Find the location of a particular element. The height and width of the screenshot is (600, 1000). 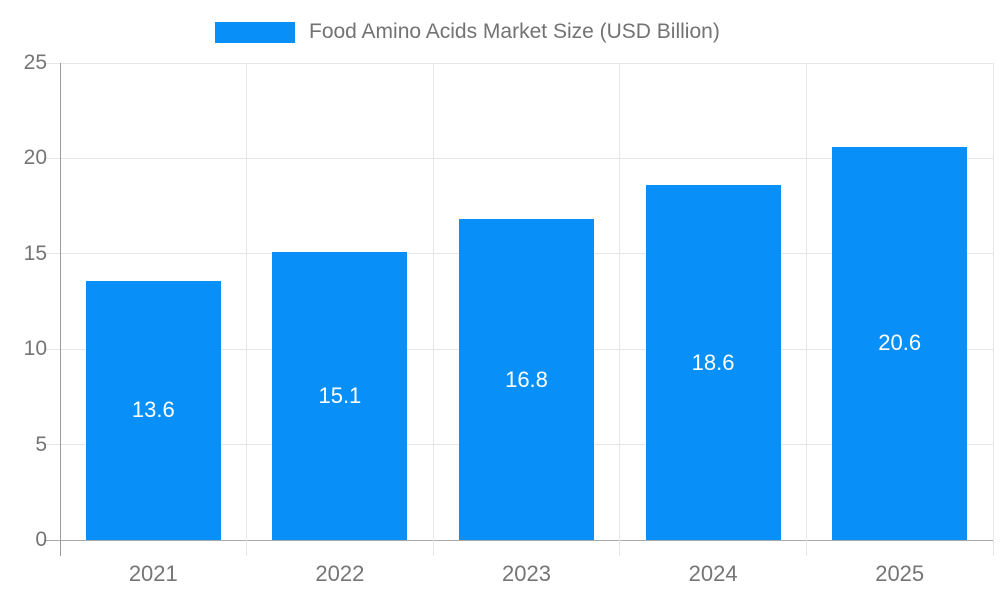

y-axis-line is located at coordinates (60, 309).